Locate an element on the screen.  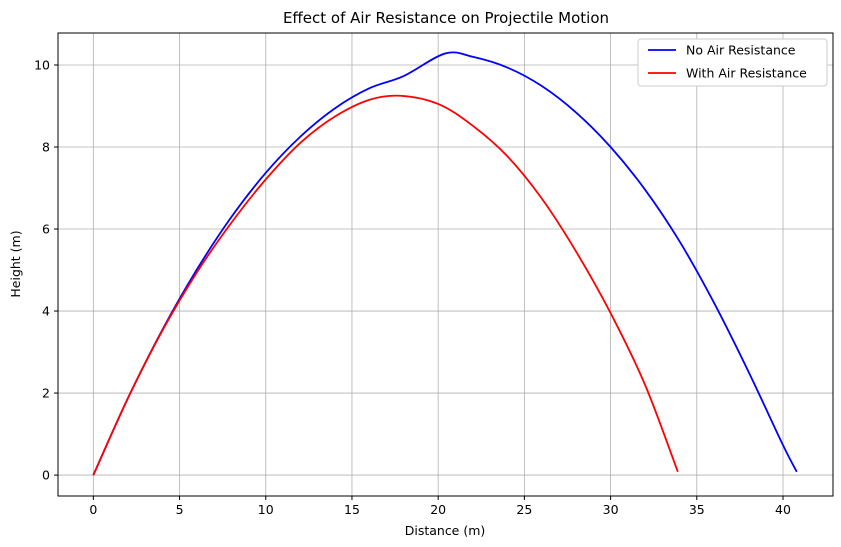
y-axis-ticks: 0 2 4 6 8 10 is located at coordinates (46, 270).